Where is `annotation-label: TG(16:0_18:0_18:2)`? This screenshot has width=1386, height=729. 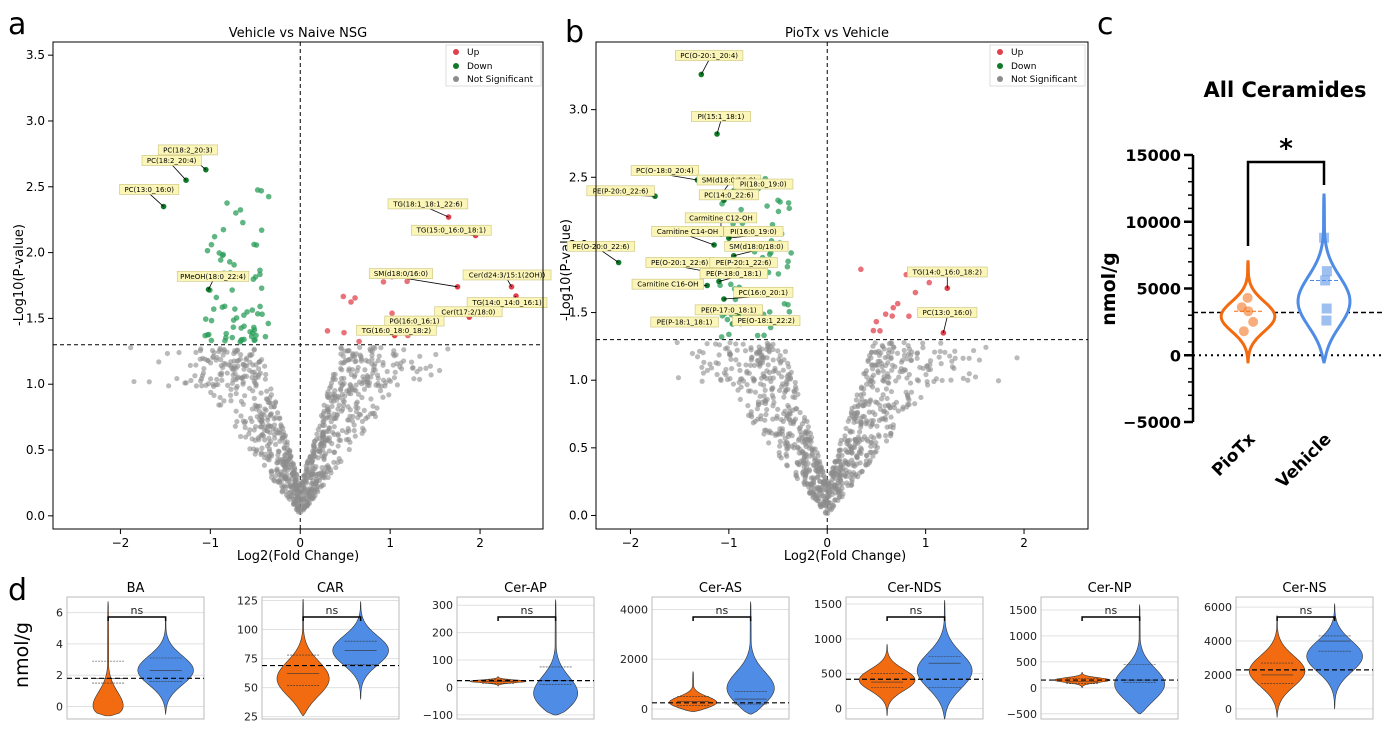 annotation-label: TG(16:0_18:0_18:2) is located at coordinates (396, 331).